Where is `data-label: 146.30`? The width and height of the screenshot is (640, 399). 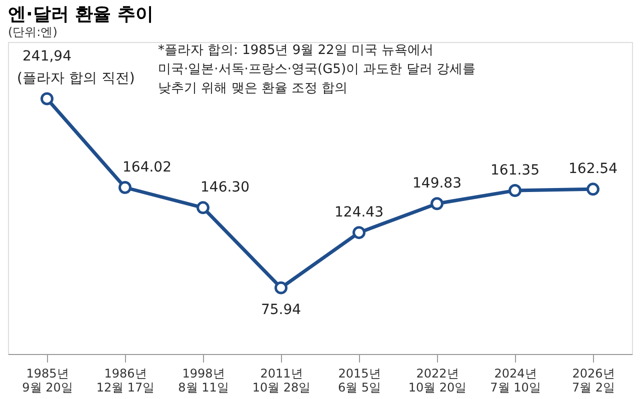 data-label: 146.30 is located at coordinates (225, 188).